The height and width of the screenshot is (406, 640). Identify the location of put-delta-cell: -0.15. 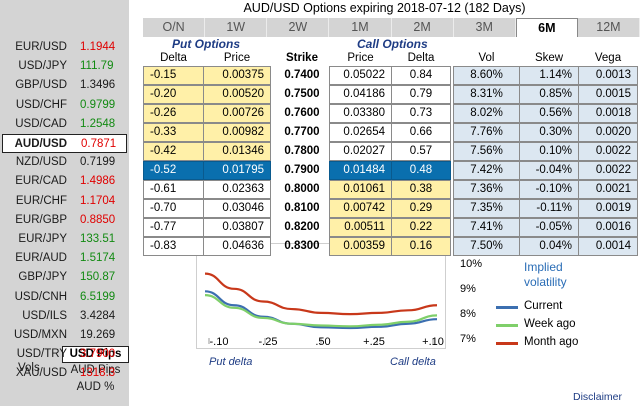
(173, 75).